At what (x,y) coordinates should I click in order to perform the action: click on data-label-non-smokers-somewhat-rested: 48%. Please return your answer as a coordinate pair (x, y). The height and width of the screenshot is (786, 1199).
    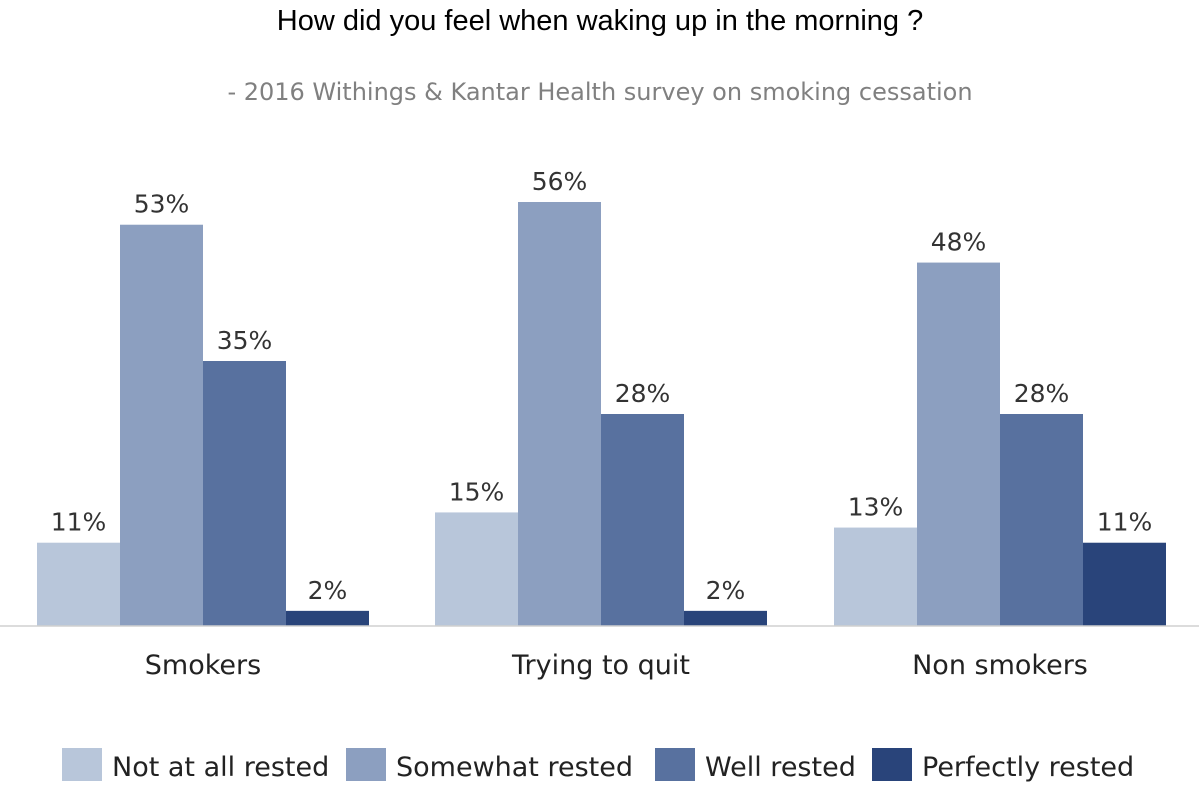
    Looking at the image, I should click on (959, 242).